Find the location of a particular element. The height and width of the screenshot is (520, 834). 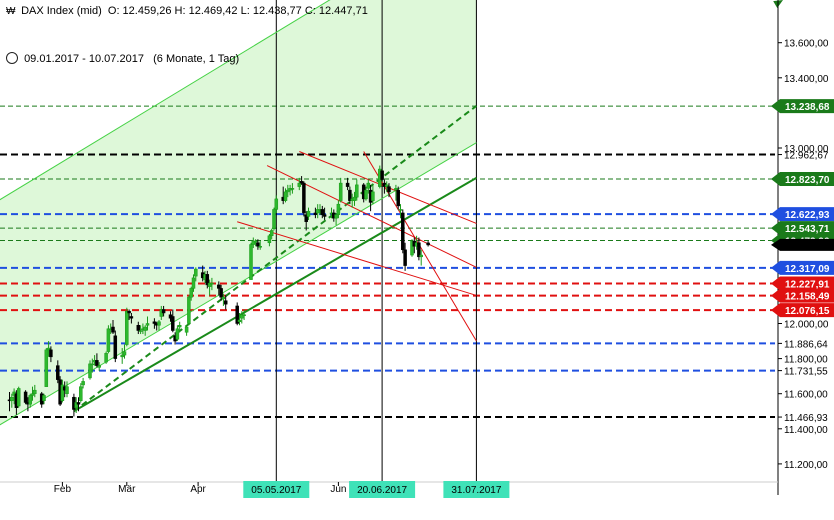

last-price-marker is located at coordinates (802, 244).